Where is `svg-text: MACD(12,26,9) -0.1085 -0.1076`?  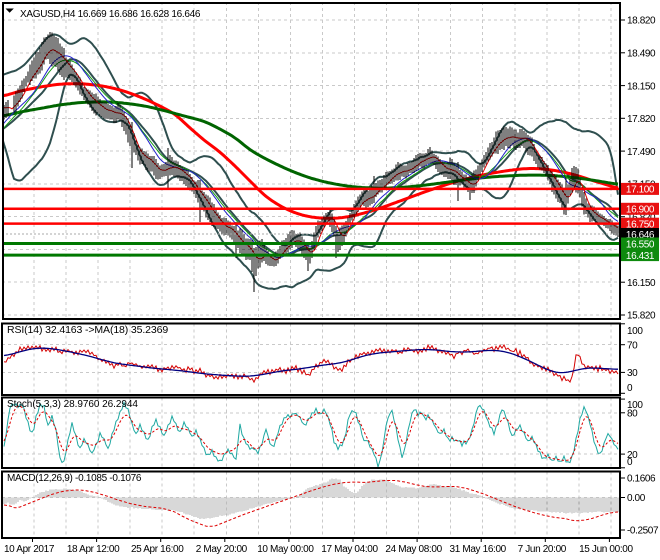 svg-text: MACD(12,26,9) -0.1085 -0.1076 is located at coordinates (74, 478).